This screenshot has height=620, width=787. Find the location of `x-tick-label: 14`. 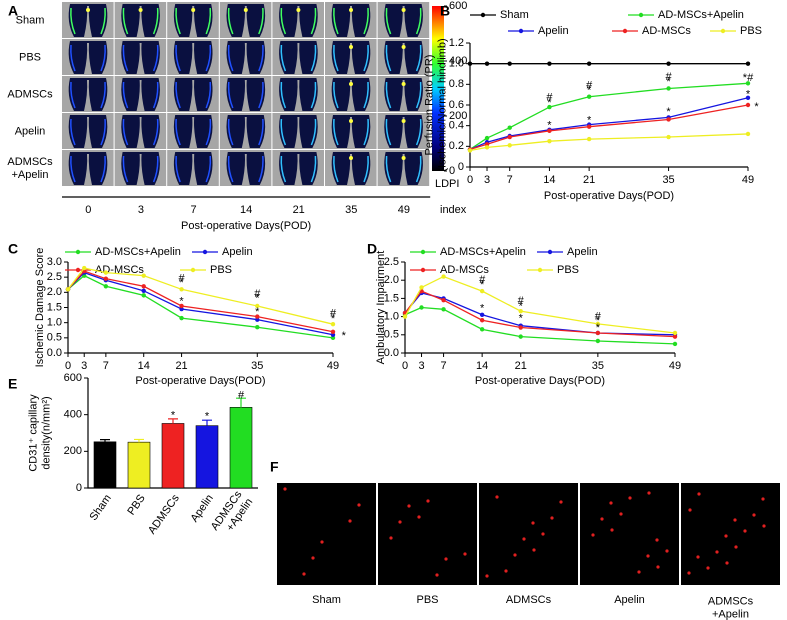

x-tick-label: 14 is located at coordinates (144, 366).